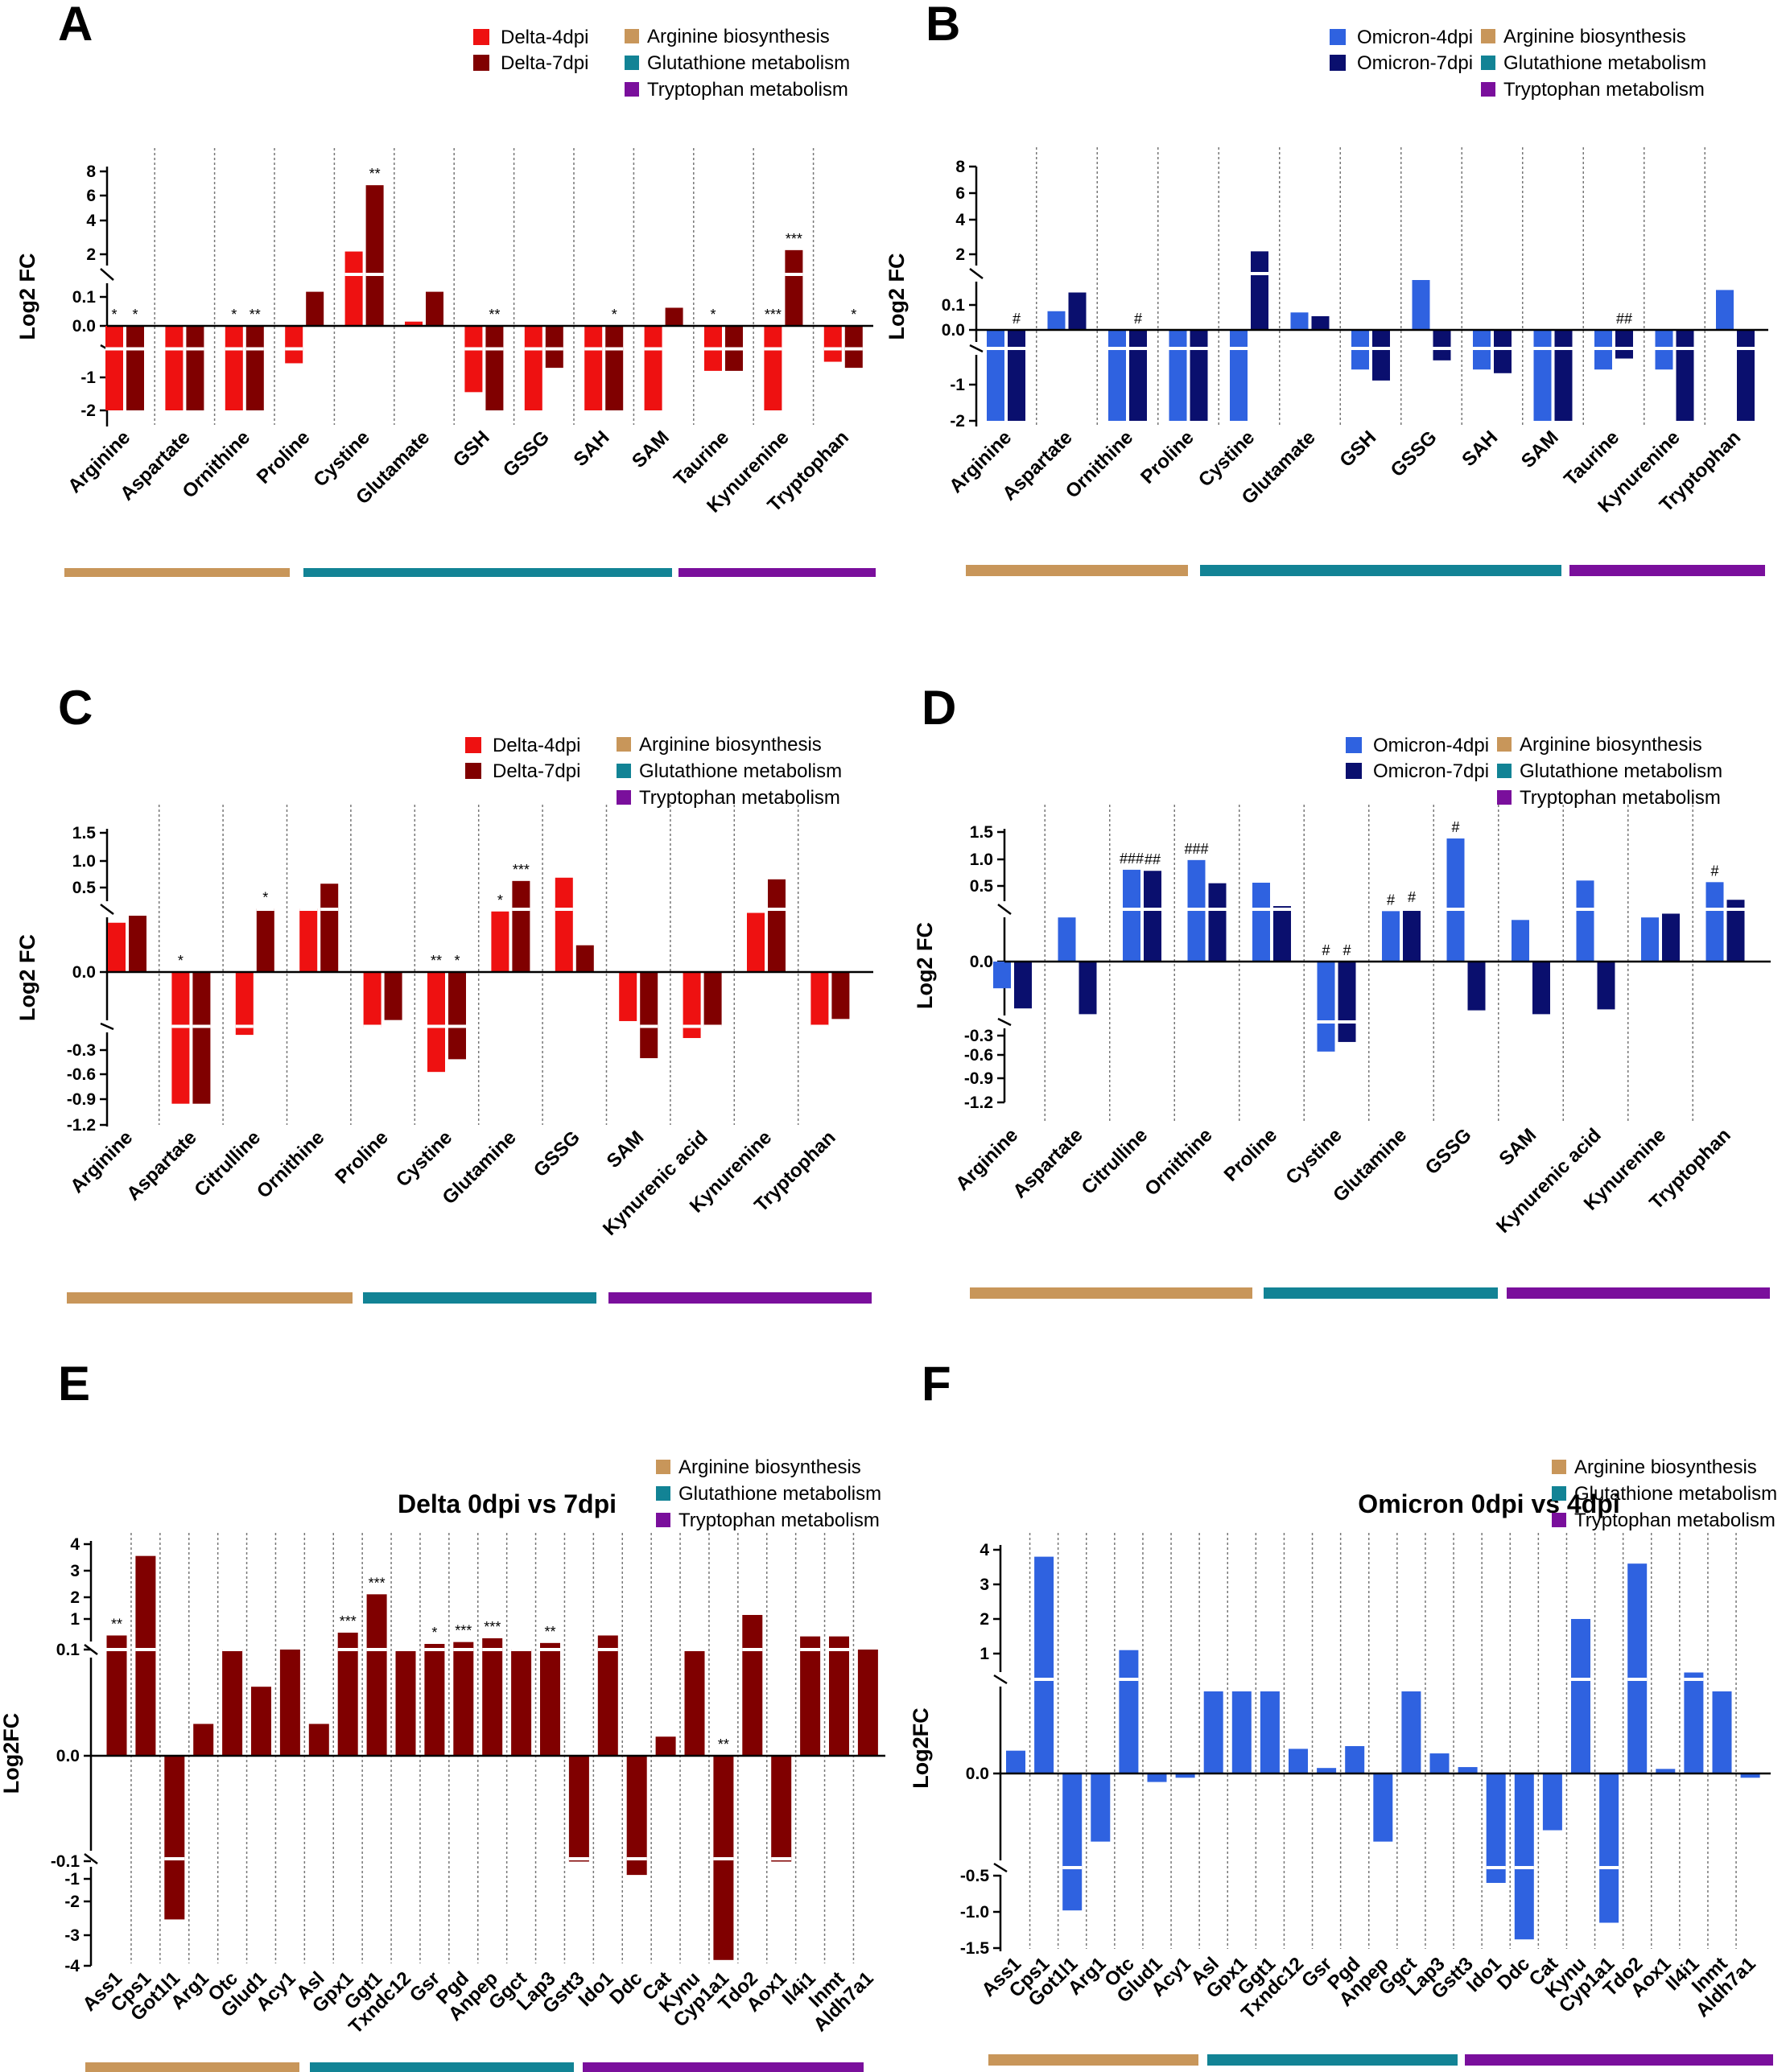 The height and width of the screenshot is (2072, 1790). What do you see at coordinates (1251, 1155) in the screenshot?
I see `category-label: Proline` at bounding box center [1251, 1155].